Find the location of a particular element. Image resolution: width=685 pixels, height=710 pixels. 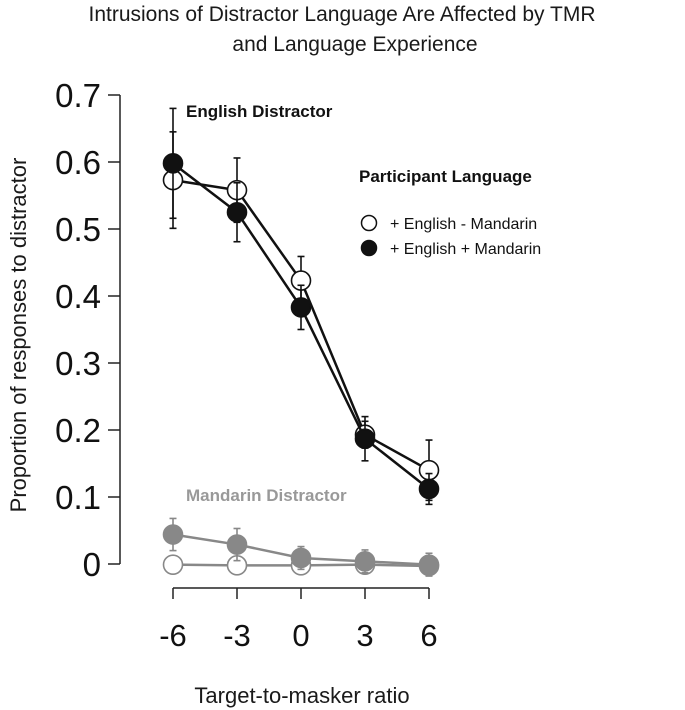

legend-entry-label: + English - Mandarin is located at coordinates (463, 224).